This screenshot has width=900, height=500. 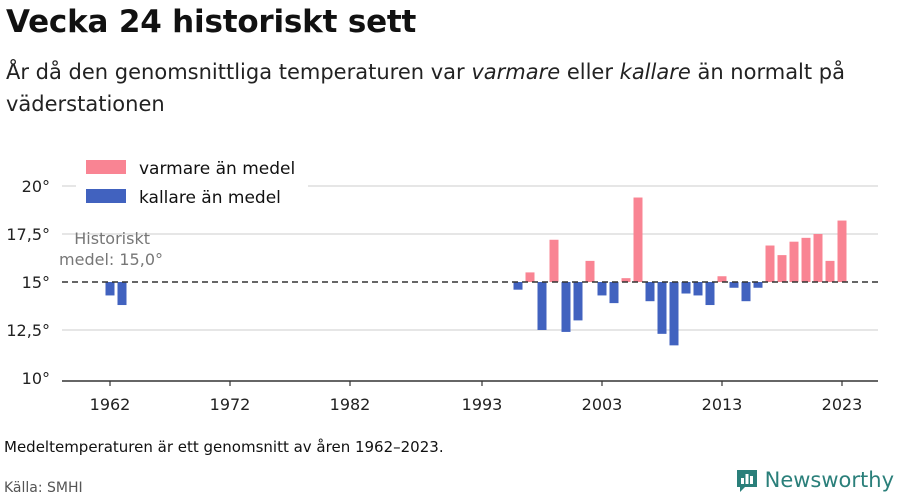 I want to click on y-tick-label: 10°, so click(x=36, y=378).